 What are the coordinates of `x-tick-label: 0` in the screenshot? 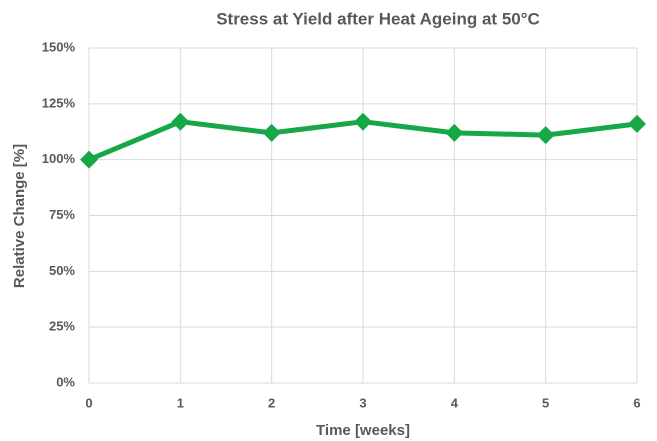 It's located at (88, 402).